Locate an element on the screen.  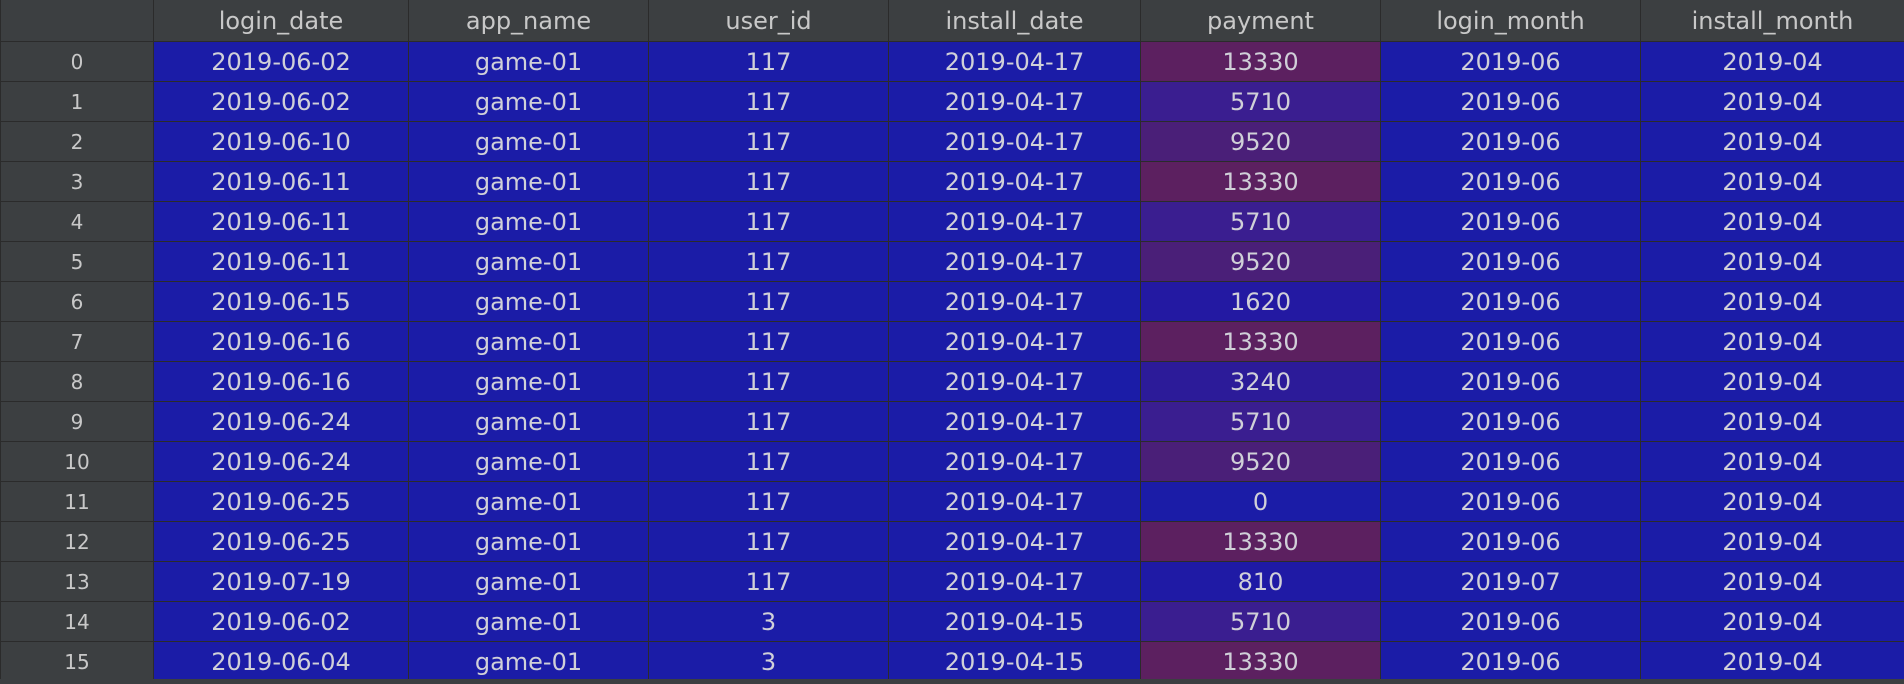
cell-payment: 1620 is located at coordinates (1260, 301).